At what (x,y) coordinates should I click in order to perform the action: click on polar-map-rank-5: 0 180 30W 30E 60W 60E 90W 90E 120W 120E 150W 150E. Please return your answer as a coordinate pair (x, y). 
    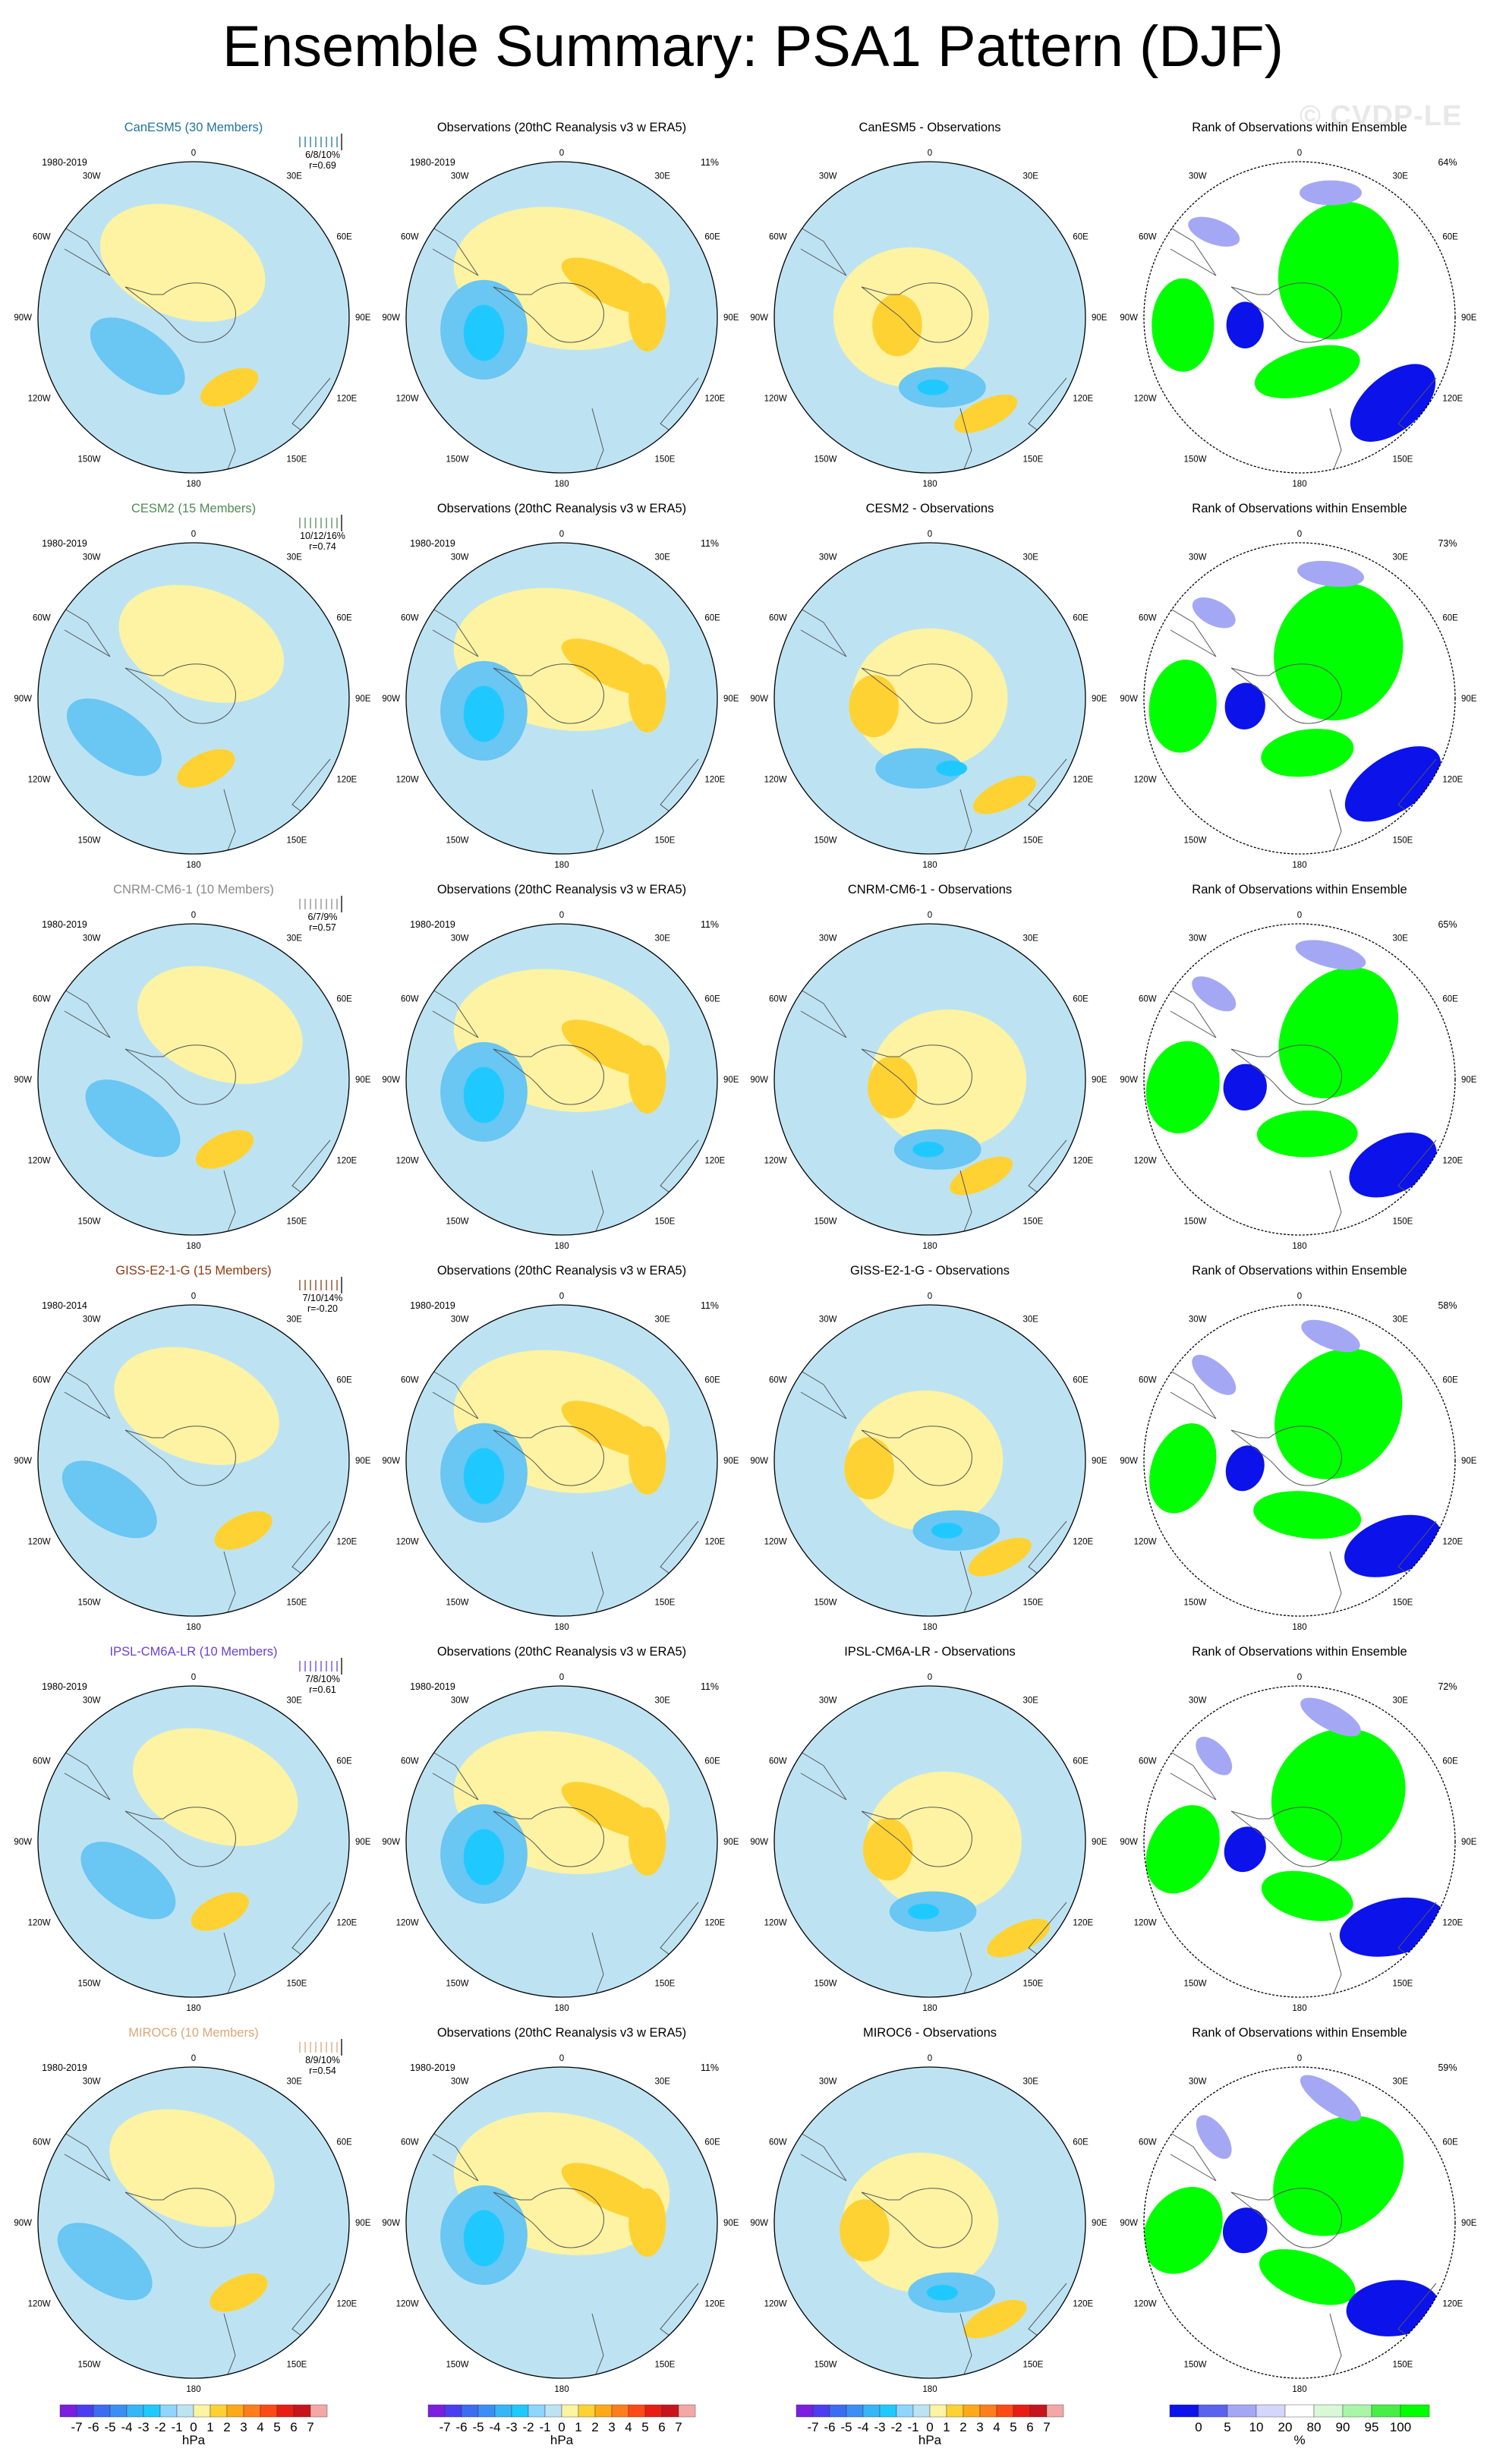
    Looking at the image, I should click on (1298, 1843).